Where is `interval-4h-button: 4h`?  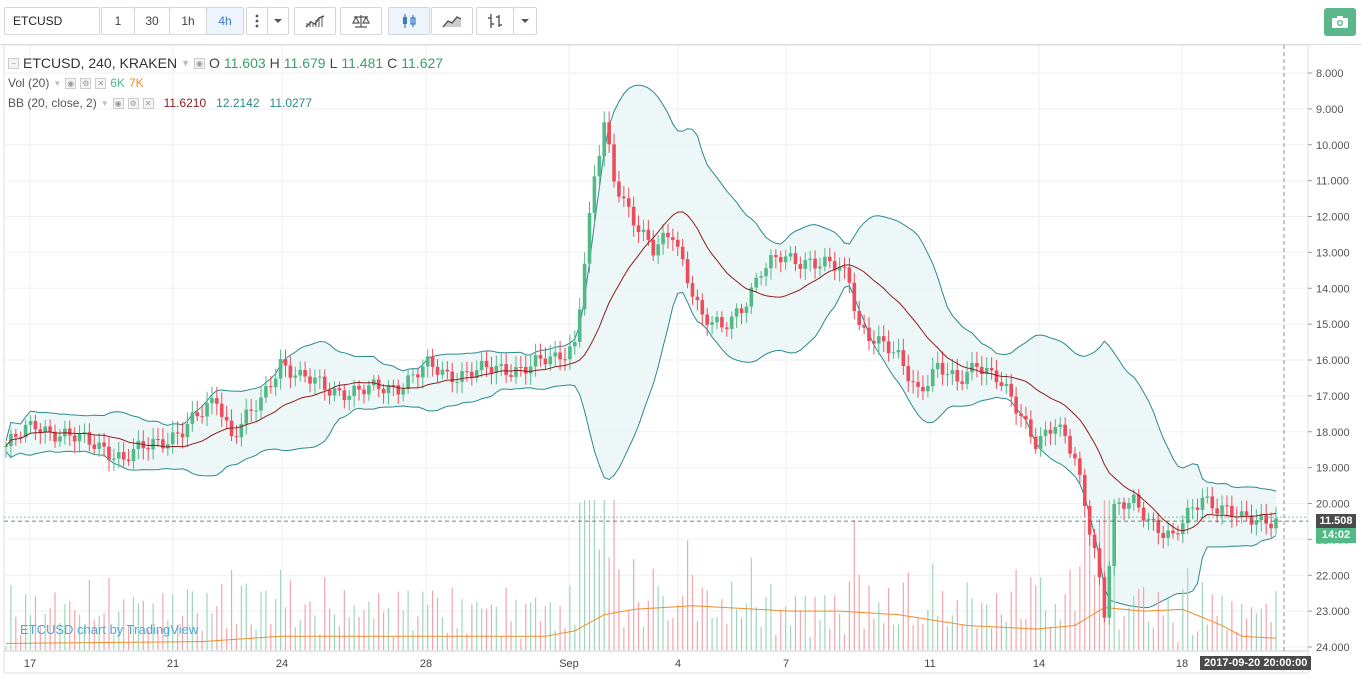 interval-4h-button: 4h is located at coordinates (225, 21).